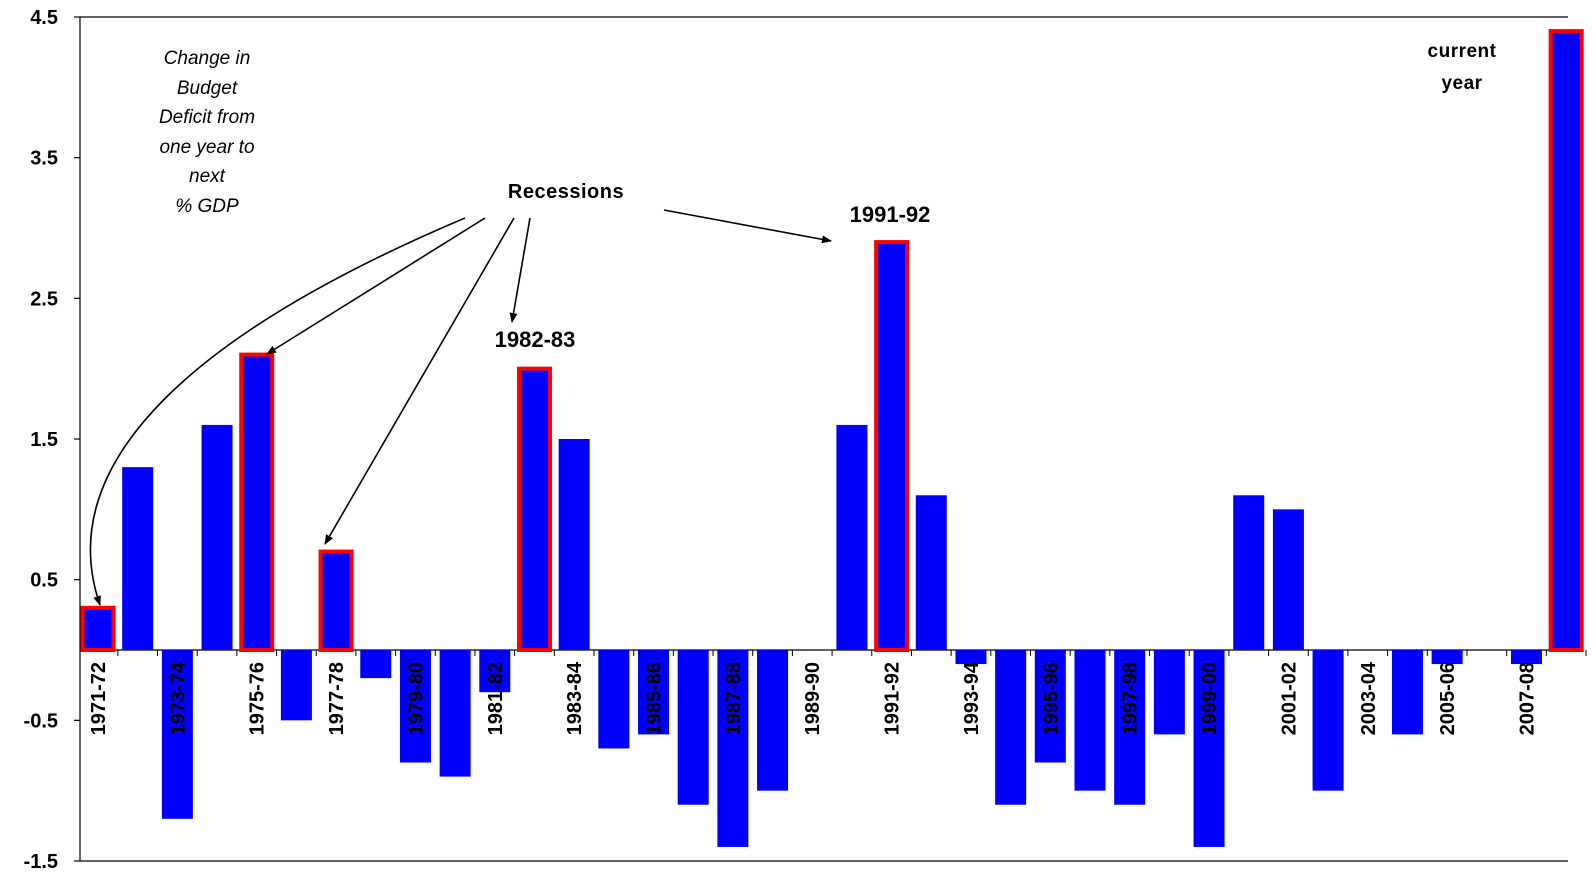 Image resolution: width=1594 pixels, height=891 pixels. Describe the element at coordinates (44, 581) in the screenshot. I see `y-tick-label: 0.5` at that location.